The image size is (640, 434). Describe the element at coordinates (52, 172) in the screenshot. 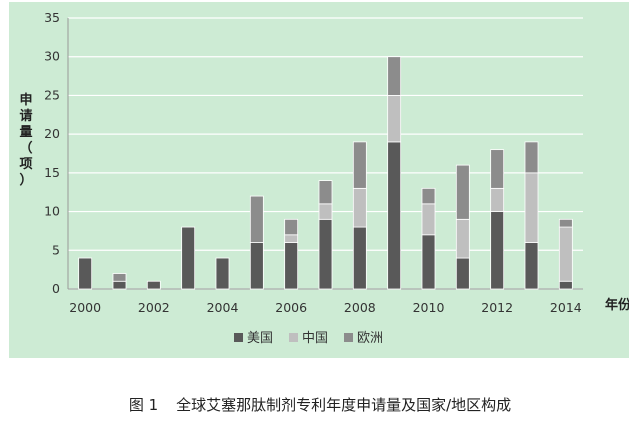

I see `y-tick-label: 15` at that location.